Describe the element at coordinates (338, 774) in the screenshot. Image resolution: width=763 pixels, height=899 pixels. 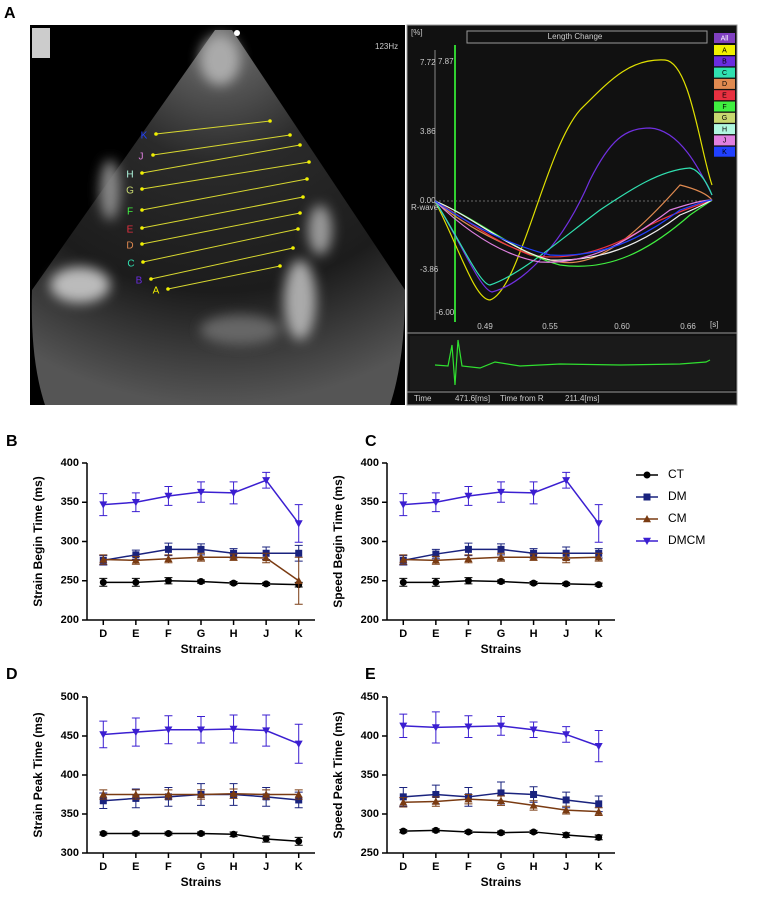
I see `y-axis-label: Speed Peak Time (ms)` at that location.